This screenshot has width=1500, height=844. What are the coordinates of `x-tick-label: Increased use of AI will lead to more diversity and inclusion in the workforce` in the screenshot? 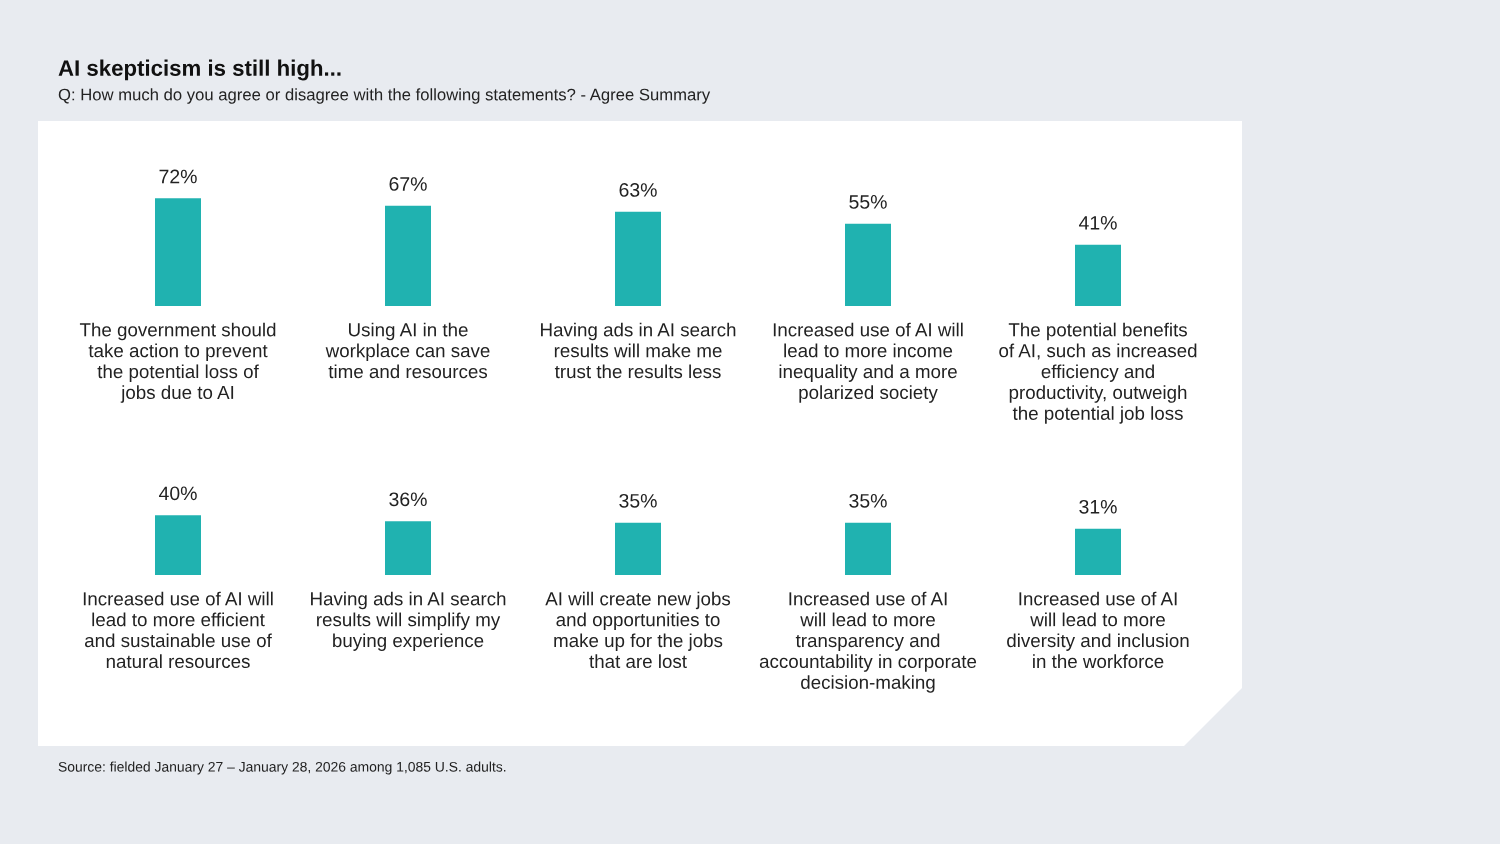 It's located at (1098, 630).